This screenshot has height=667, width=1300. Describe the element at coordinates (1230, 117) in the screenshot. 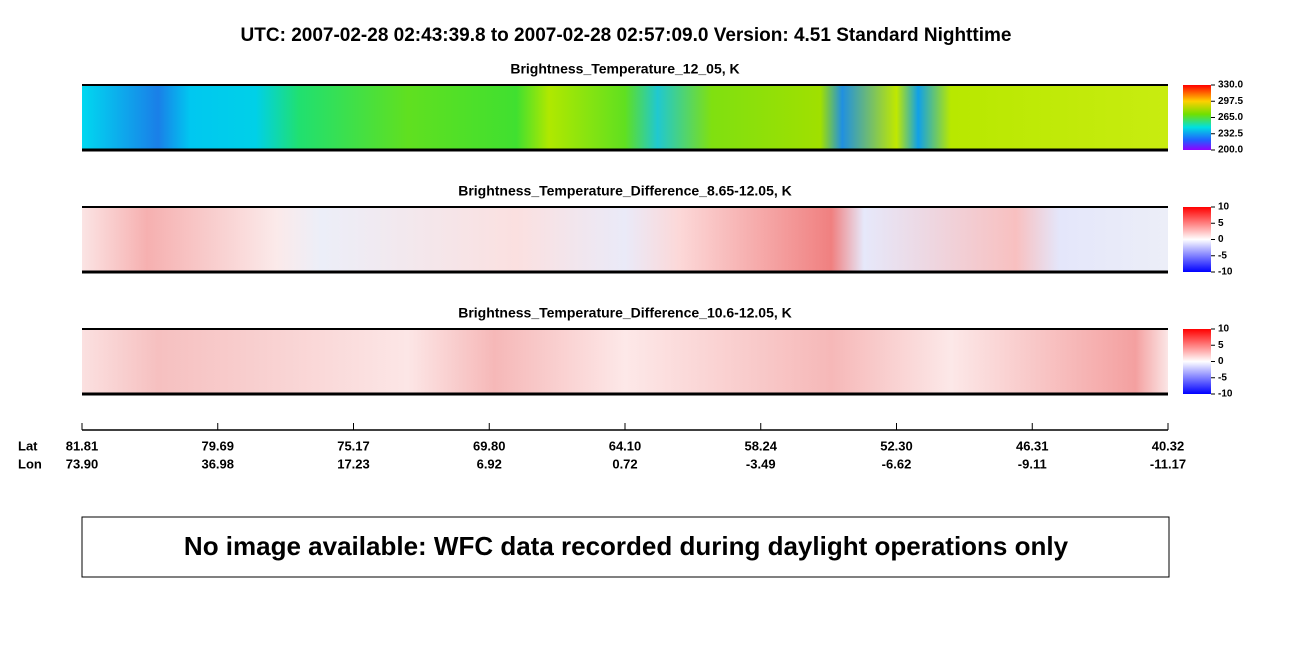

I see `colorbar-label: 265.0` at that location.